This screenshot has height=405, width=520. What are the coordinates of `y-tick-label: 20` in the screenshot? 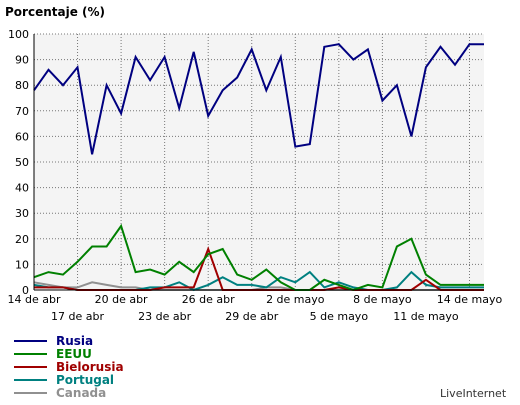 It's located at (22, 239).